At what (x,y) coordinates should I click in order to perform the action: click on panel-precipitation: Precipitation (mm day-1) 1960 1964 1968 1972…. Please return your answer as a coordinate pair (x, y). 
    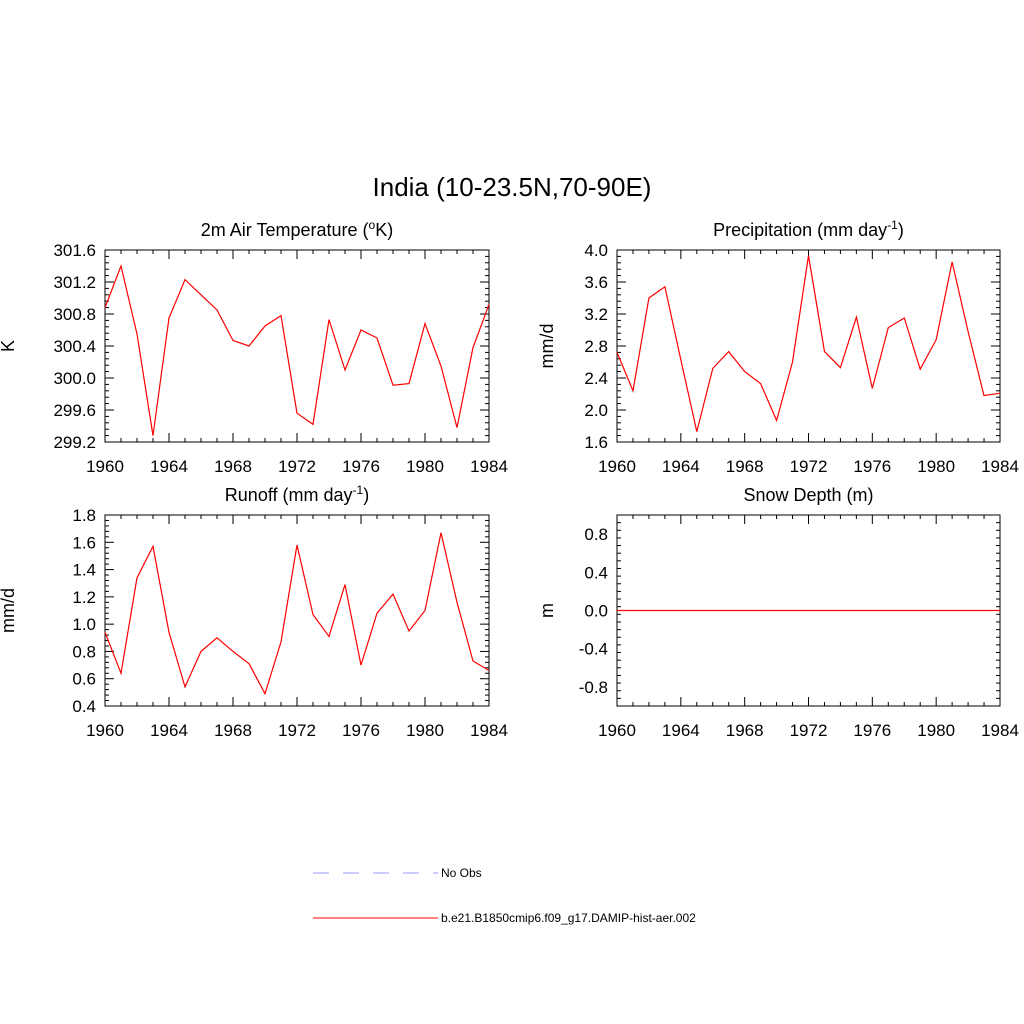
    Looking at the image, I should click on (778, 347).